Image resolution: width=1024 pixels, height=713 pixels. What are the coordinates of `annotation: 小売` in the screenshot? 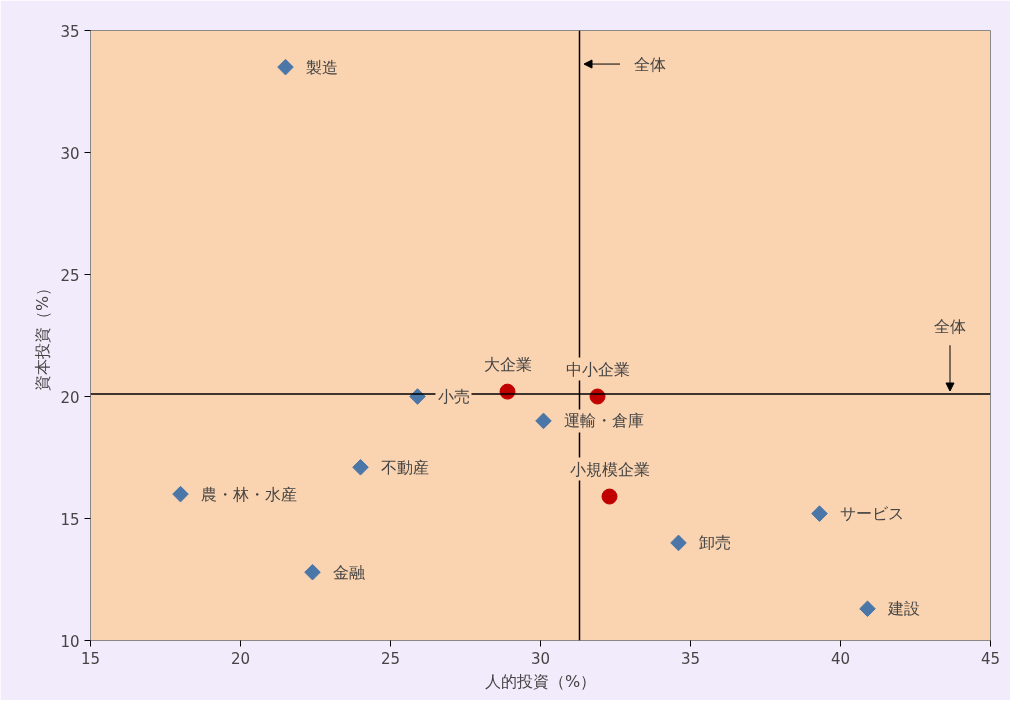 It's located at (453, 396).